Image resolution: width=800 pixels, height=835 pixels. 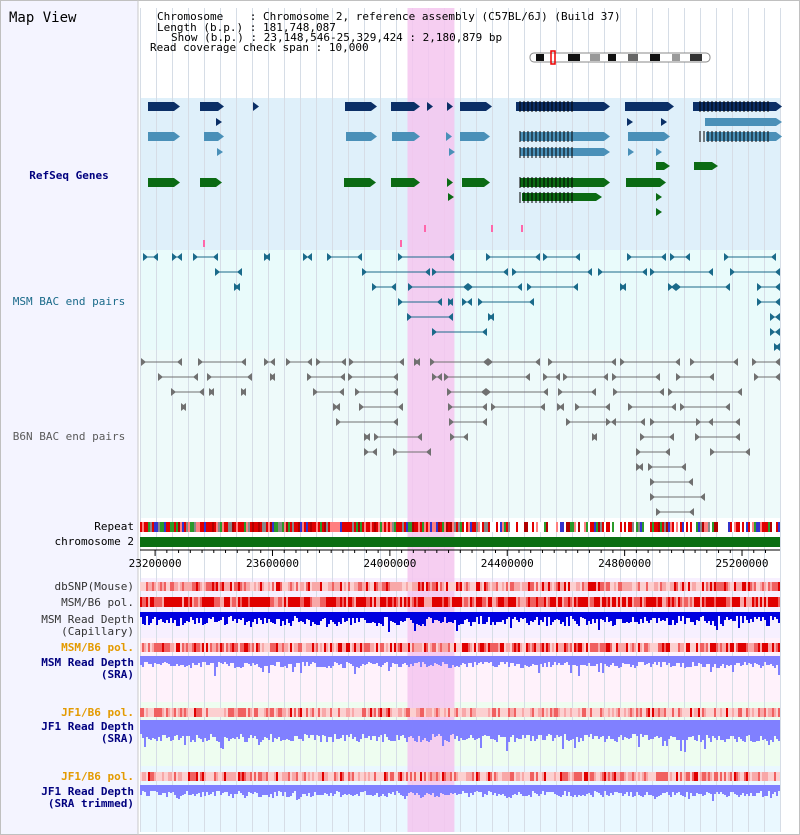 What do you see at coordinates (607, 106) in the screenshot?
I see `gene-strand-arrow` at bounding box center [607, 106].